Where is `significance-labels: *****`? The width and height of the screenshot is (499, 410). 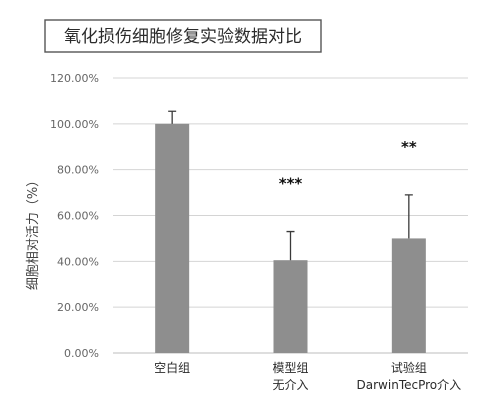
significance-labels: ***** is located at coordinates (348, 165).